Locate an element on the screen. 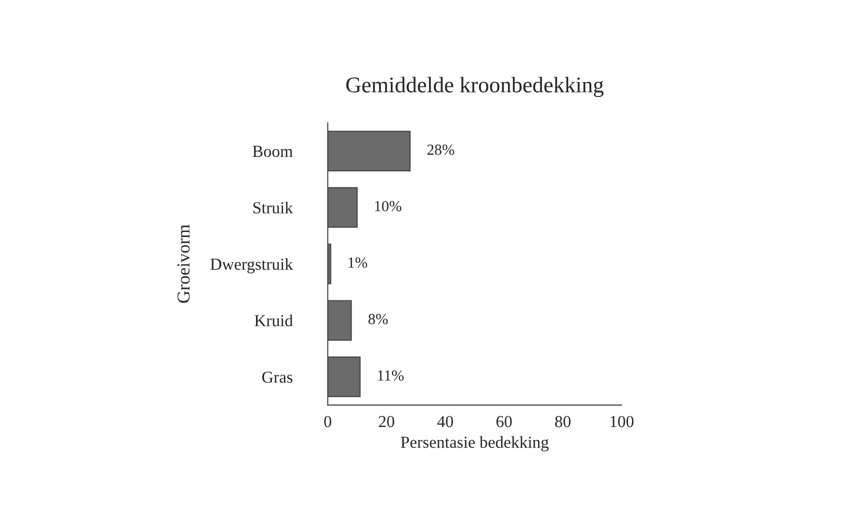  y-tick-label: Boom is located at coordinates (272, 151).